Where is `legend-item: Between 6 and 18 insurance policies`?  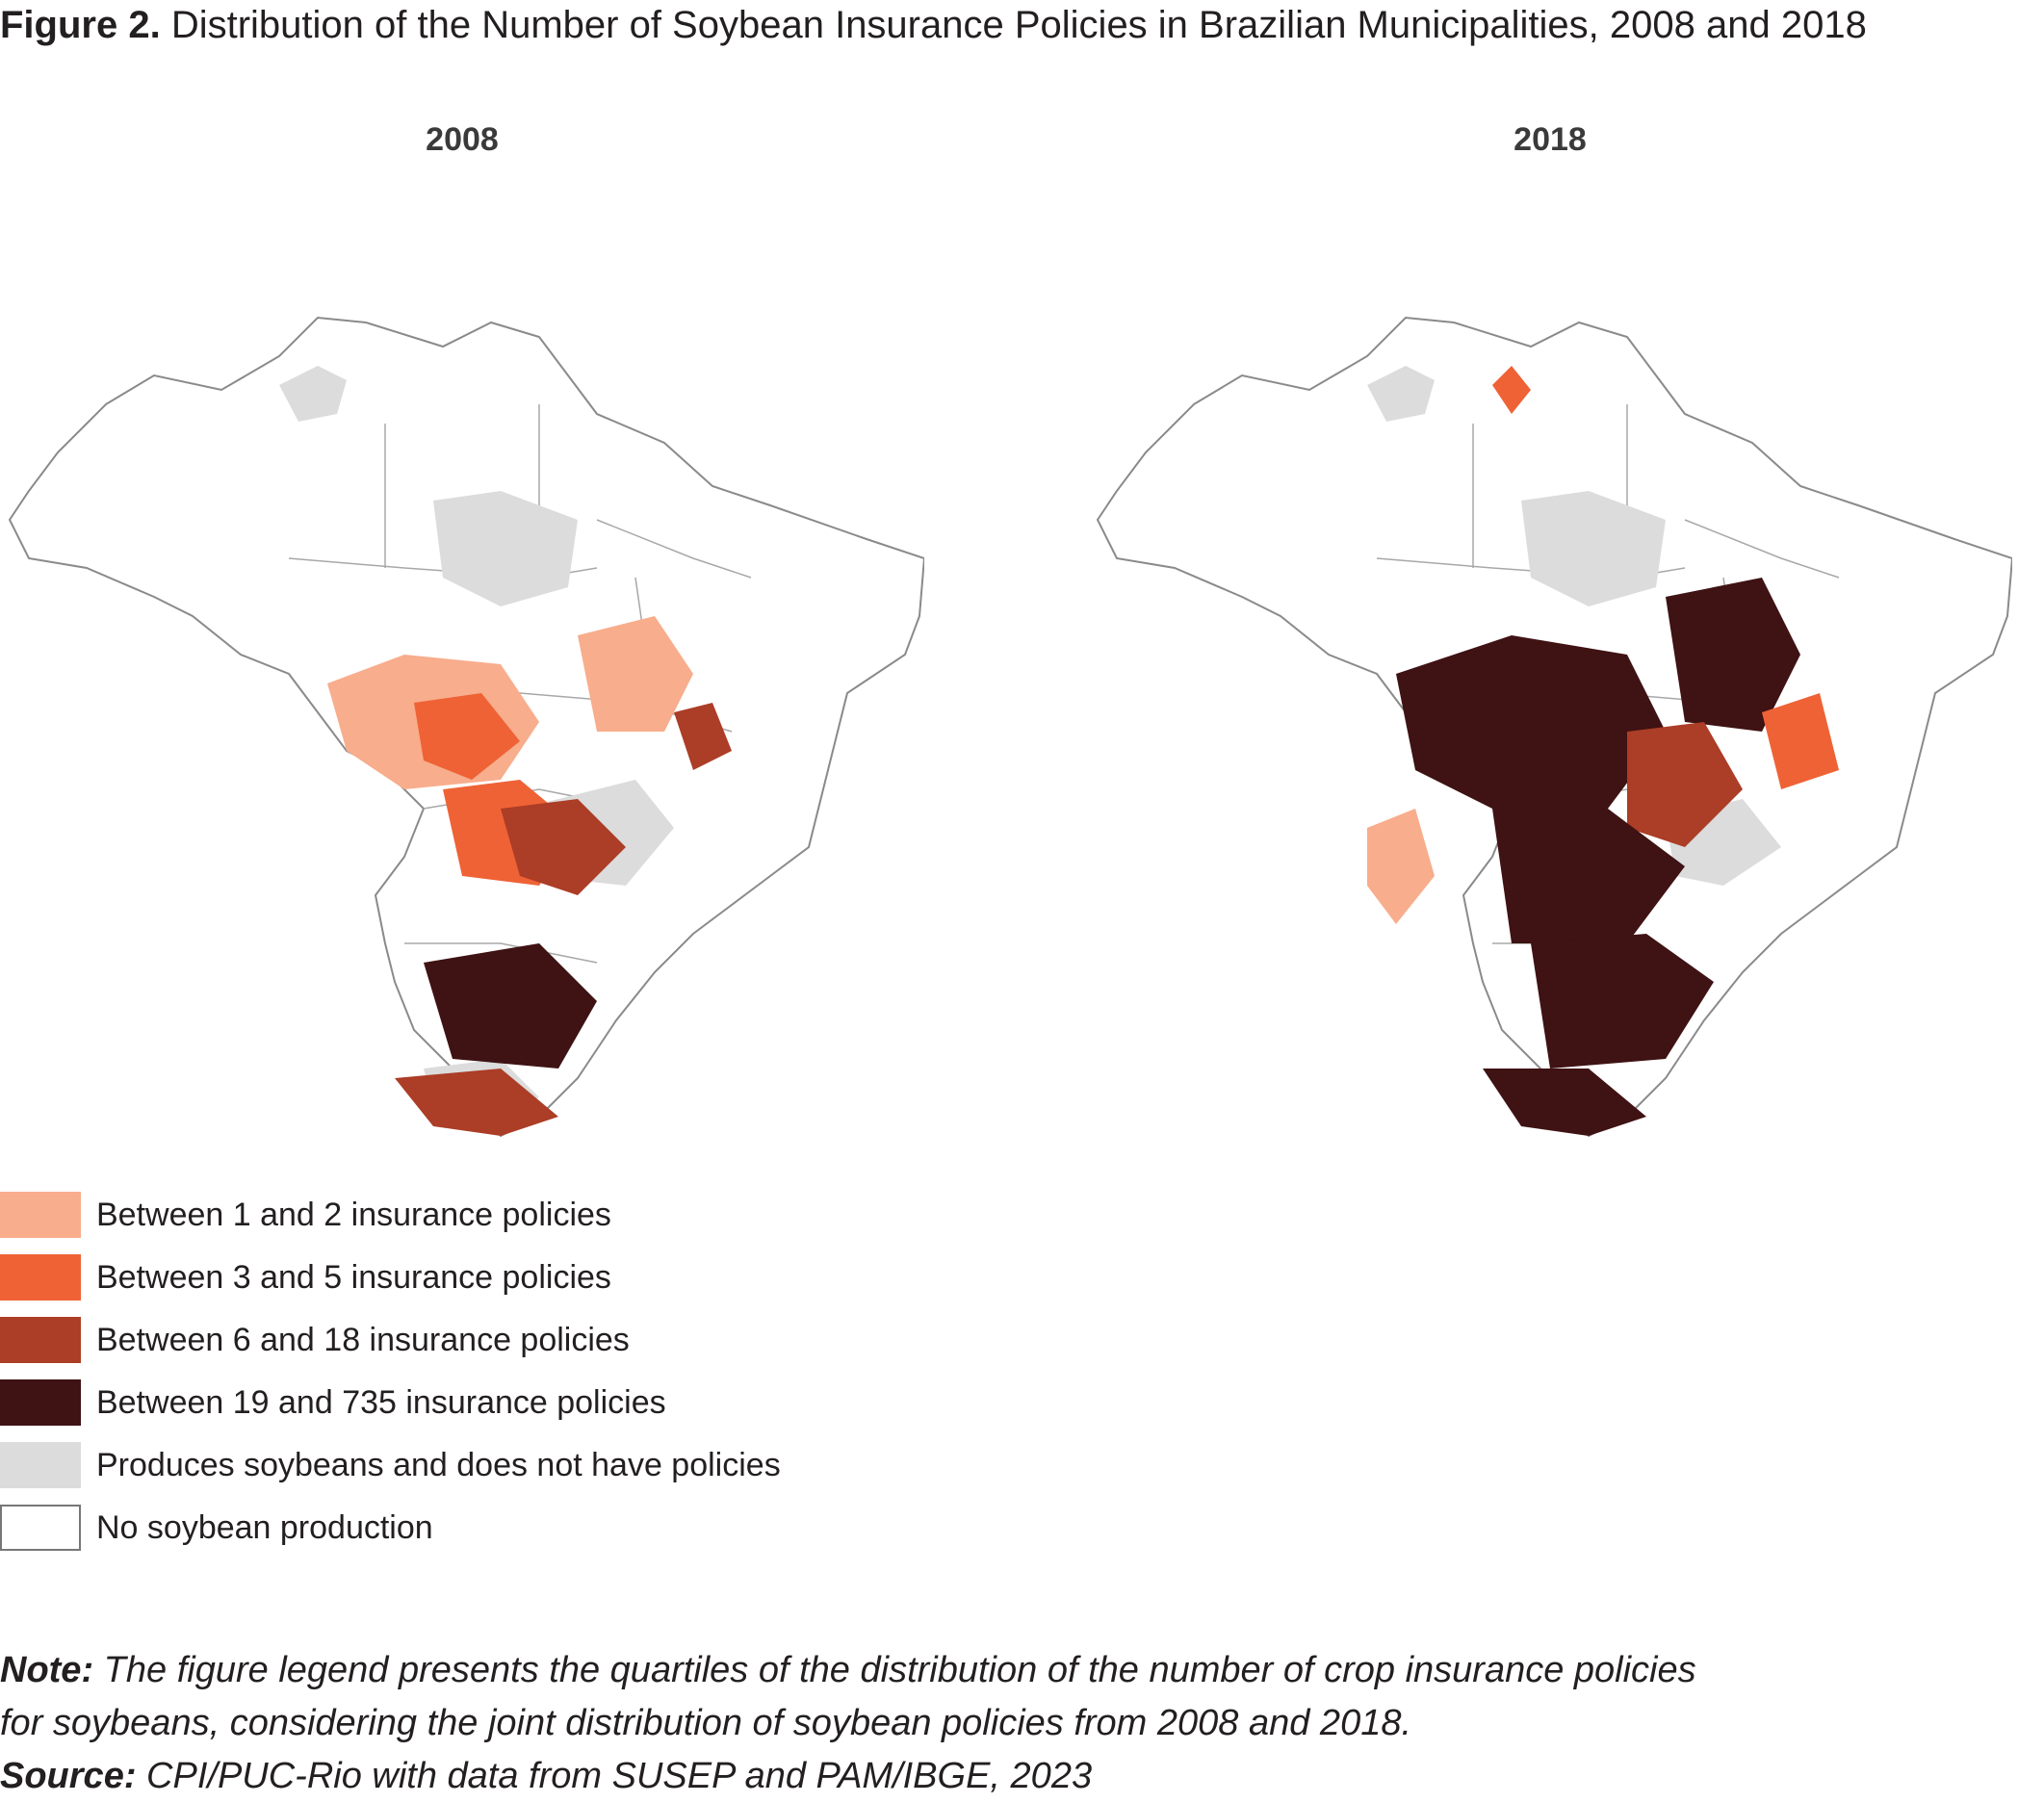
legend-item: Between 6 and 18 insurance policies is located at coordinates (433, 1341).